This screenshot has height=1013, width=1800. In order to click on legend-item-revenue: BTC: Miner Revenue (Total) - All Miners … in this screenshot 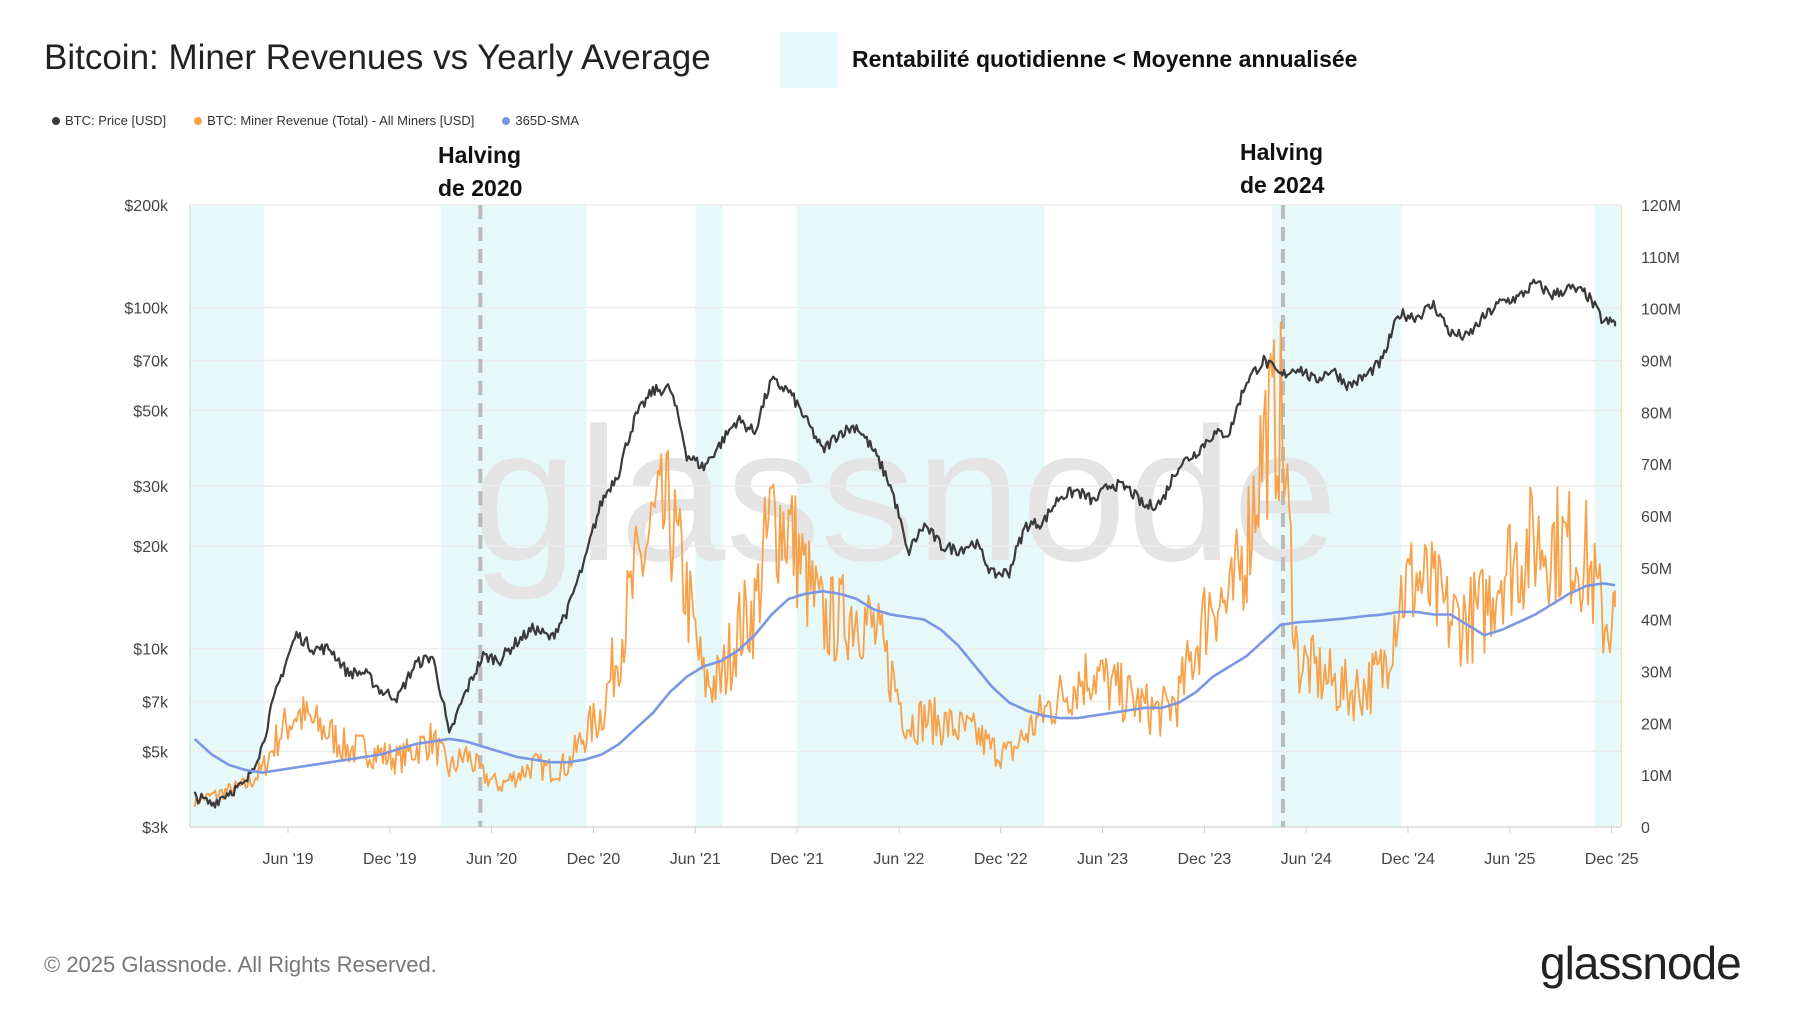, I will do `click(334, 120)`.